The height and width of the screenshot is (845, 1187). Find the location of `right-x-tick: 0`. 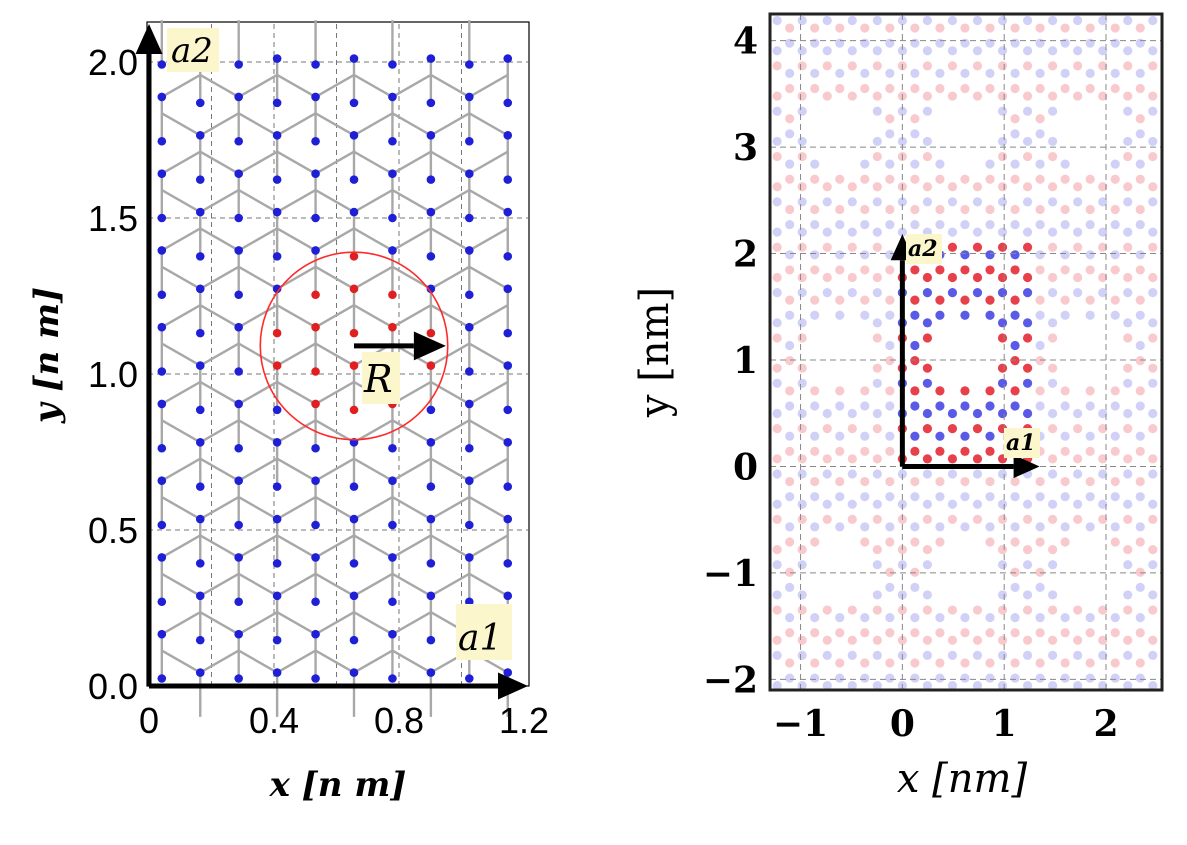

right-x-tick: 0 is located at coordinates (902, 724).